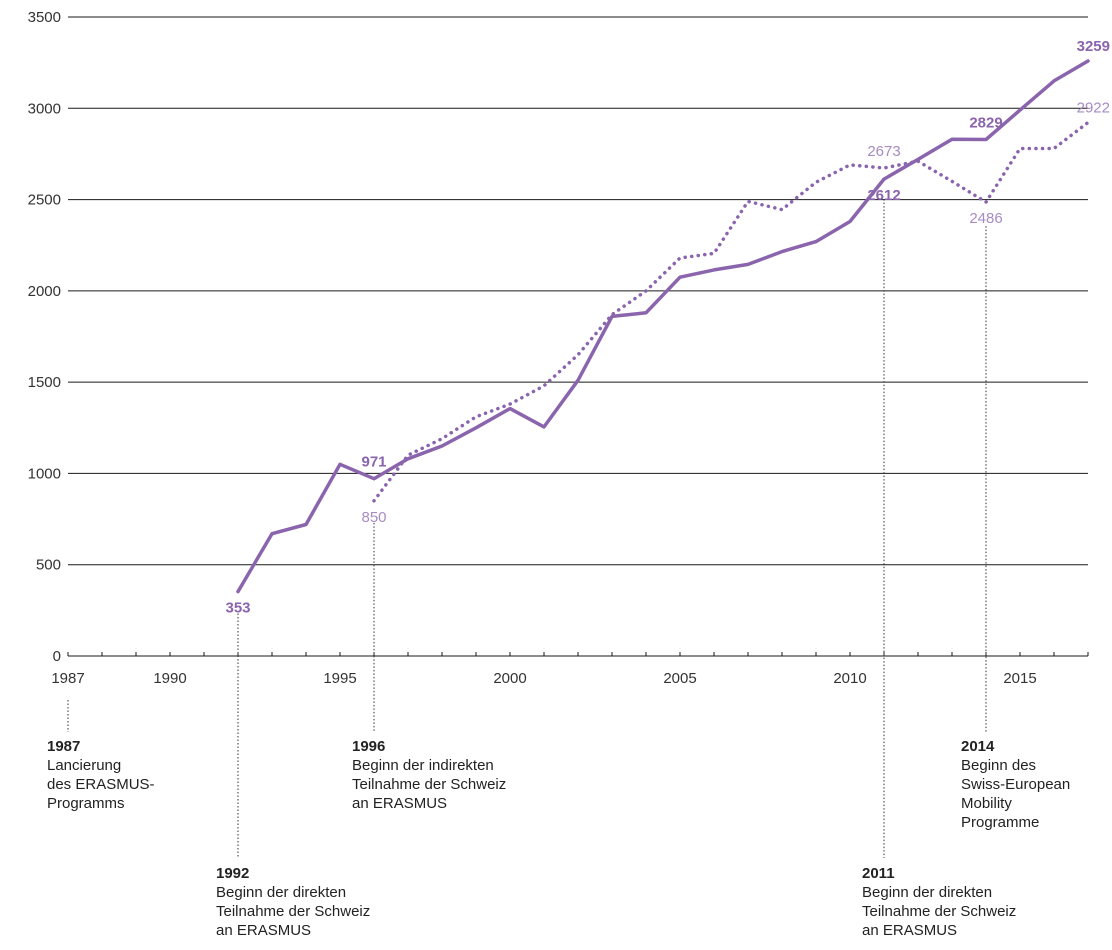 The height and width of the screenshot is (950, 1112). What do you see at coordinates (985, 218) in the screenshot?
I see `data-label: 2486` at bounding box center [985, 218].